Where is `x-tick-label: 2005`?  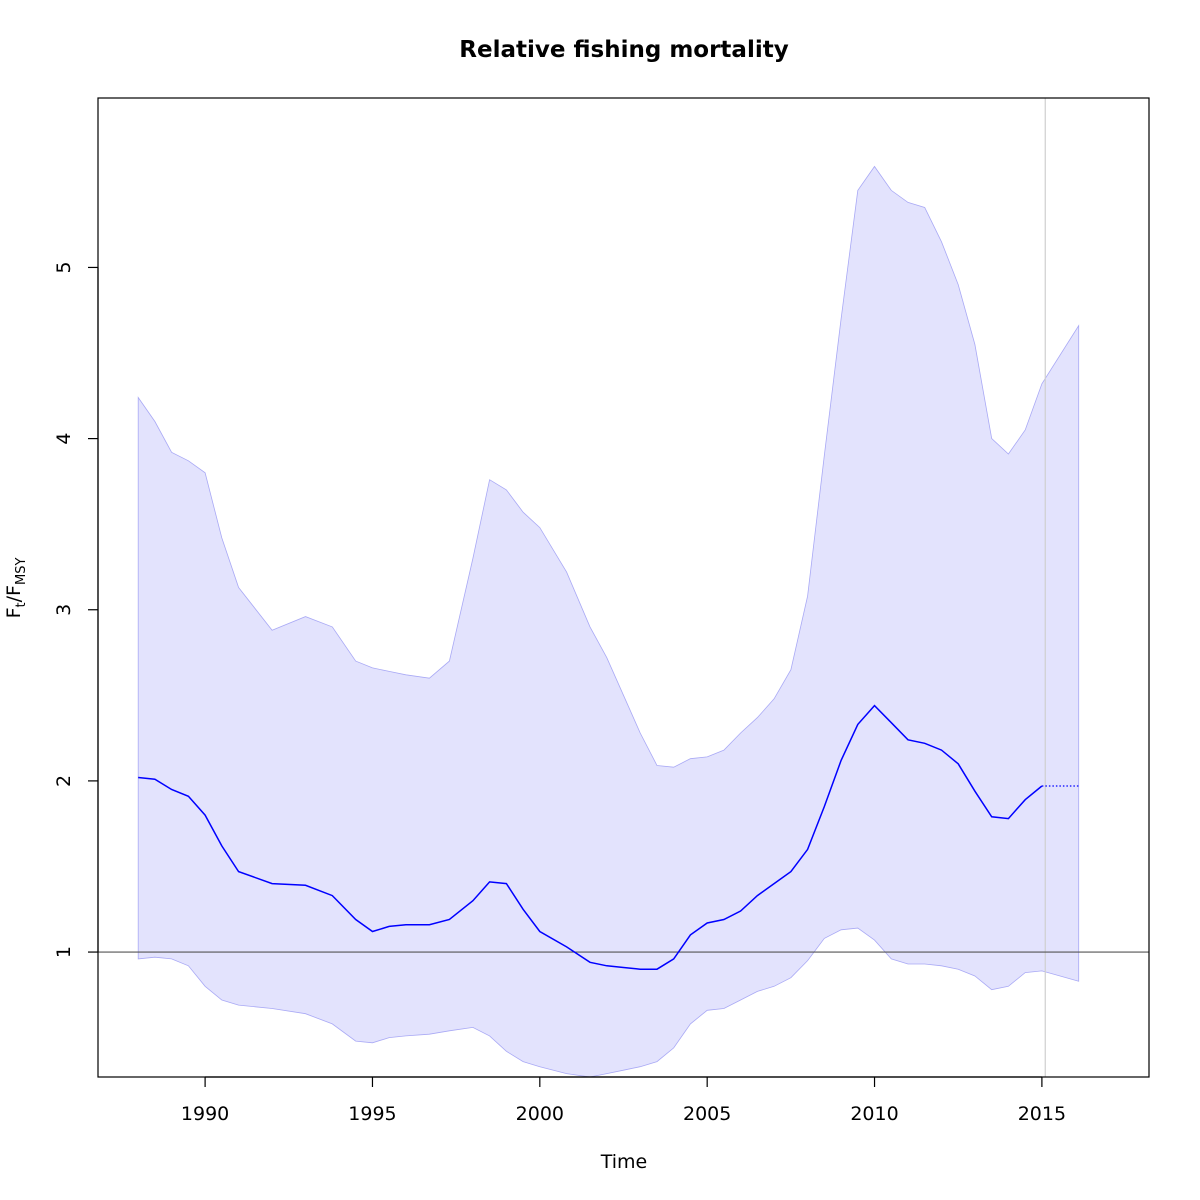 x-tick-label: 2005 is located at coordinates (707, 1114).